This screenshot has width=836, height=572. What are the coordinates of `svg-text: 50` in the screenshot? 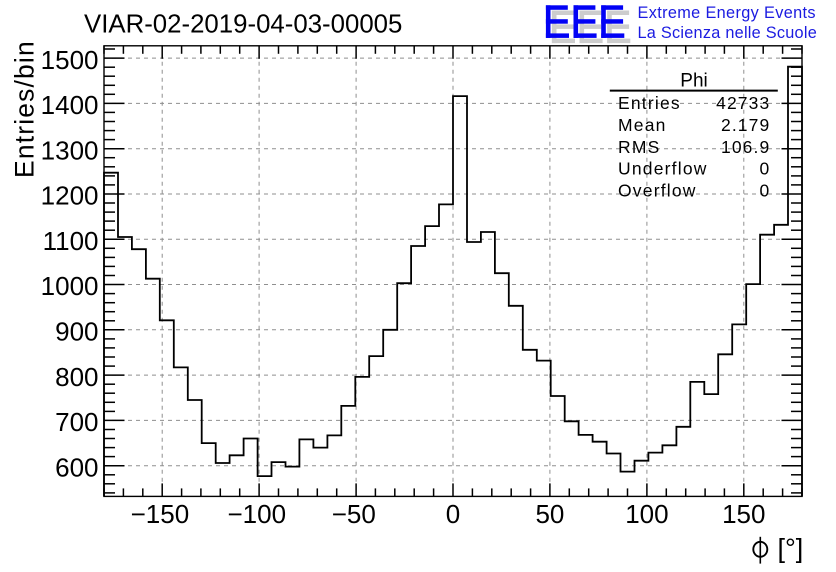 It's located at (549, 514).